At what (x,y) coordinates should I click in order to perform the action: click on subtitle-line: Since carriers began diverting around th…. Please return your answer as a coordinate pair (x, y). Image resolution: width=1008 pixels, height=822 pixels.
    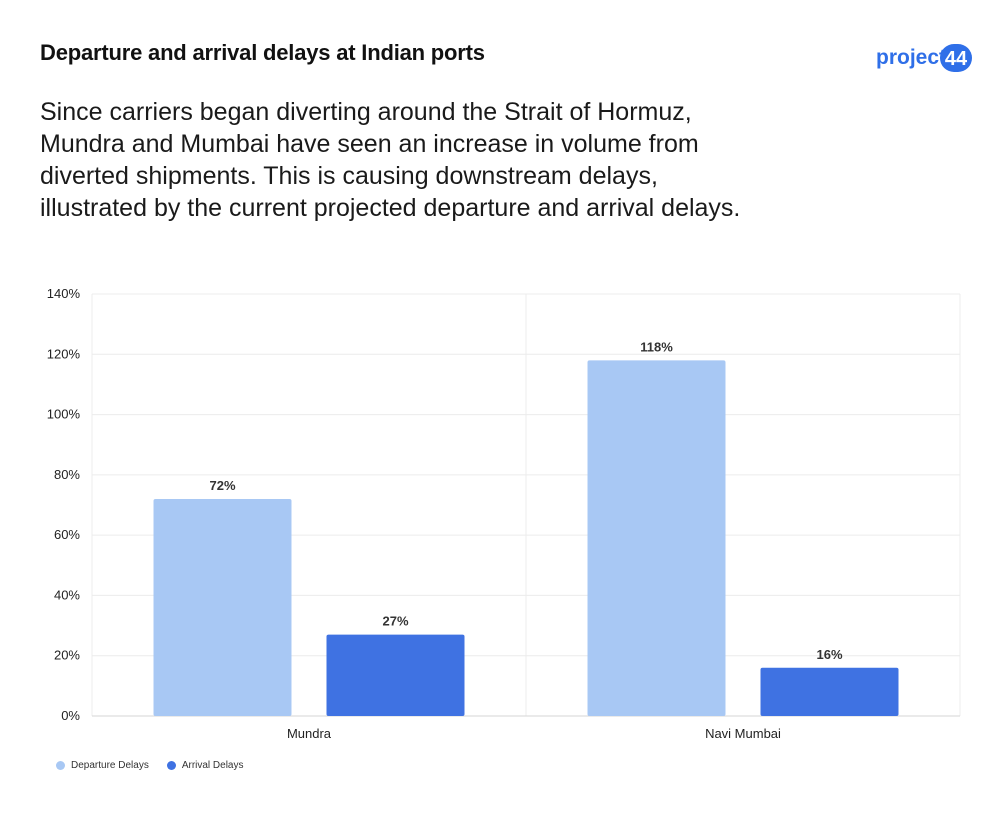
    Looking at the image, I should click on (366, 112).